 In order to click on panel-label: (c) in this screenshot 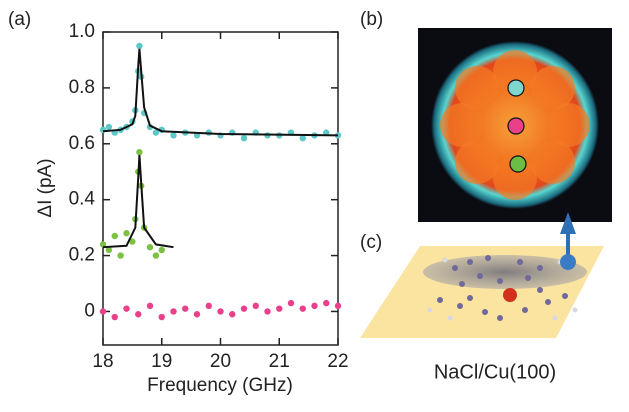, I will do `click(371, 242)`.